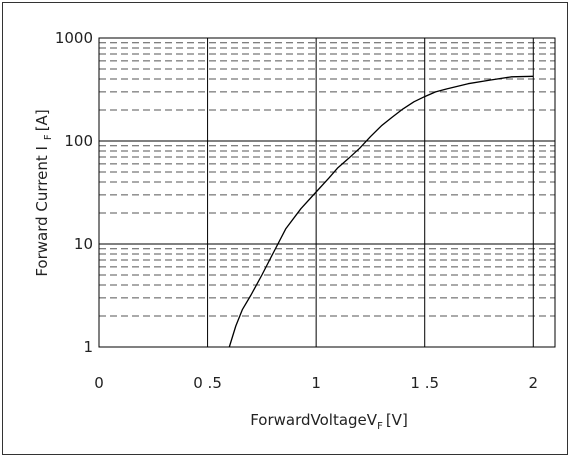  What do you see at coordinates (207, 383) in the screenshot?
I see `x-tick-label: 0 .5` at bounding box center [207, 383].